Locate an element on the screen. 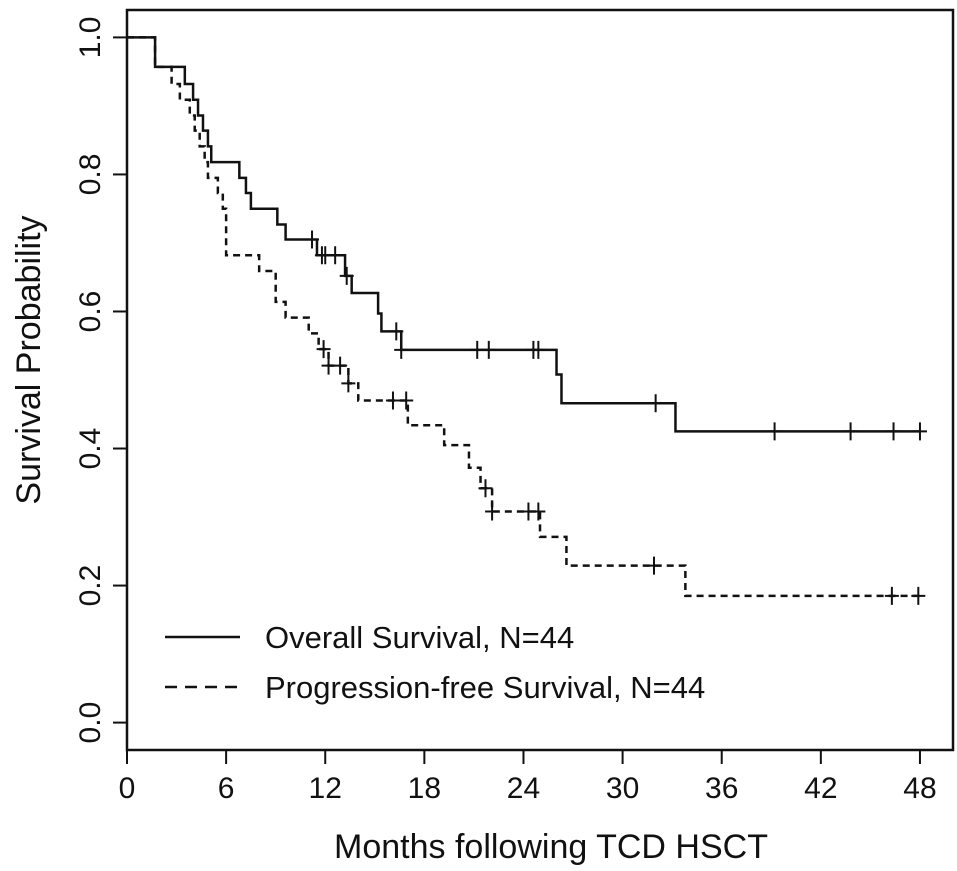  x-tick-label: 0 is located at coordinates (127, 788).